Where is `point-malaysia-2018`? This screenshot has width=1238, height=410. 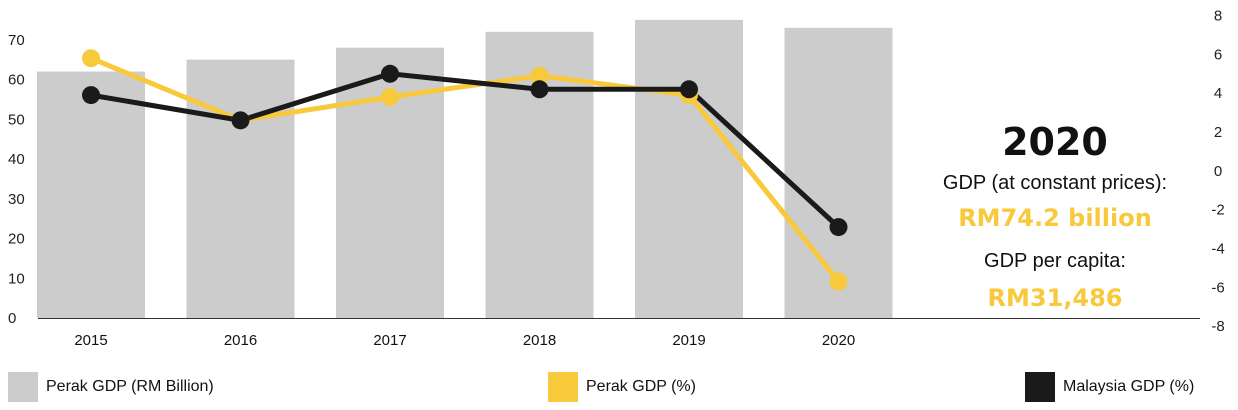
point-malaysia-2018 is located at coordinates (539, 89).